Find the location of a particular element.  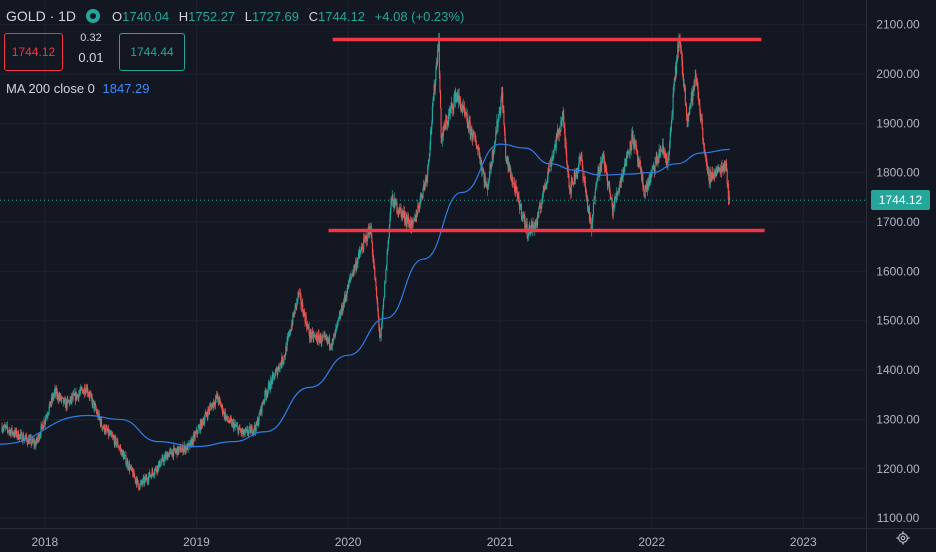

indicator-value: 1847.29 is located at coordinates (126, 88).